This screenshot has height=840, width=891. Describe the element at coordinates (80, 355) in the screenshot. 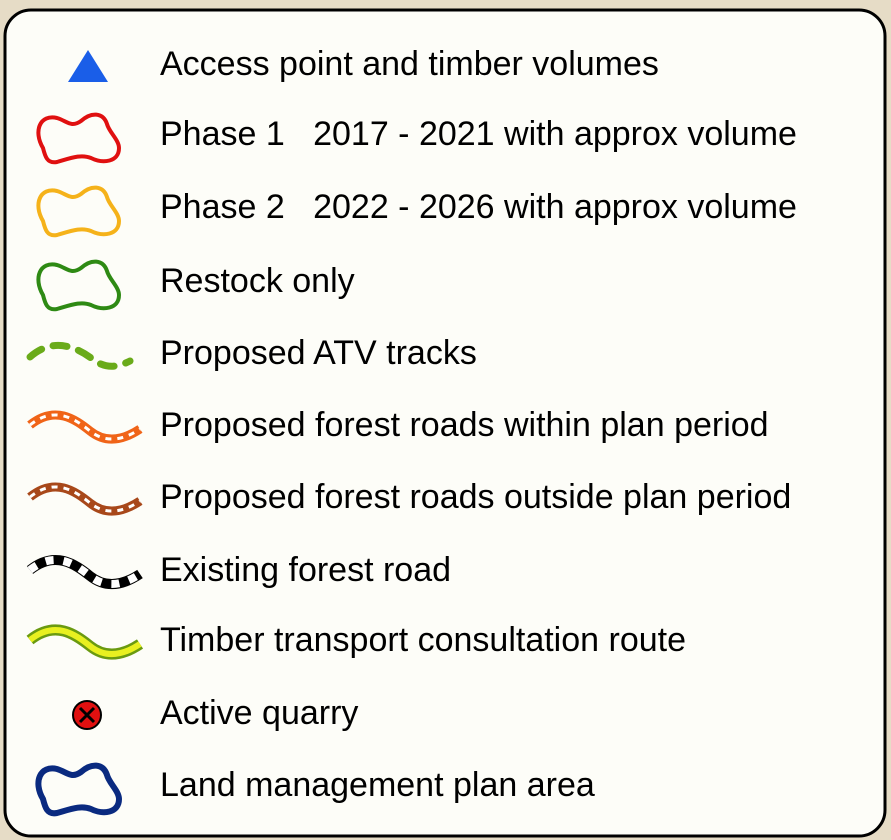

I see `atv-track-symbol` at that location.